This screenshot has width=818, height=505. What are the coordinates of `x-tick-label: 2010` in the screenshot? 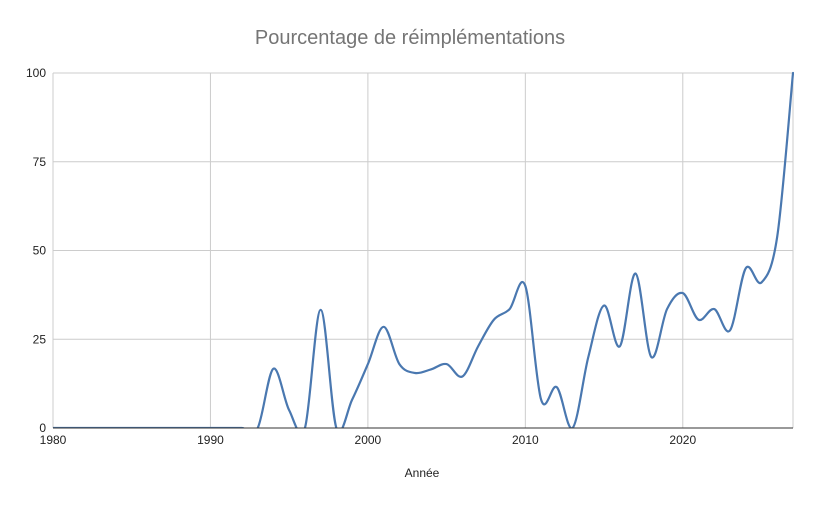 It's located at (525, 440).